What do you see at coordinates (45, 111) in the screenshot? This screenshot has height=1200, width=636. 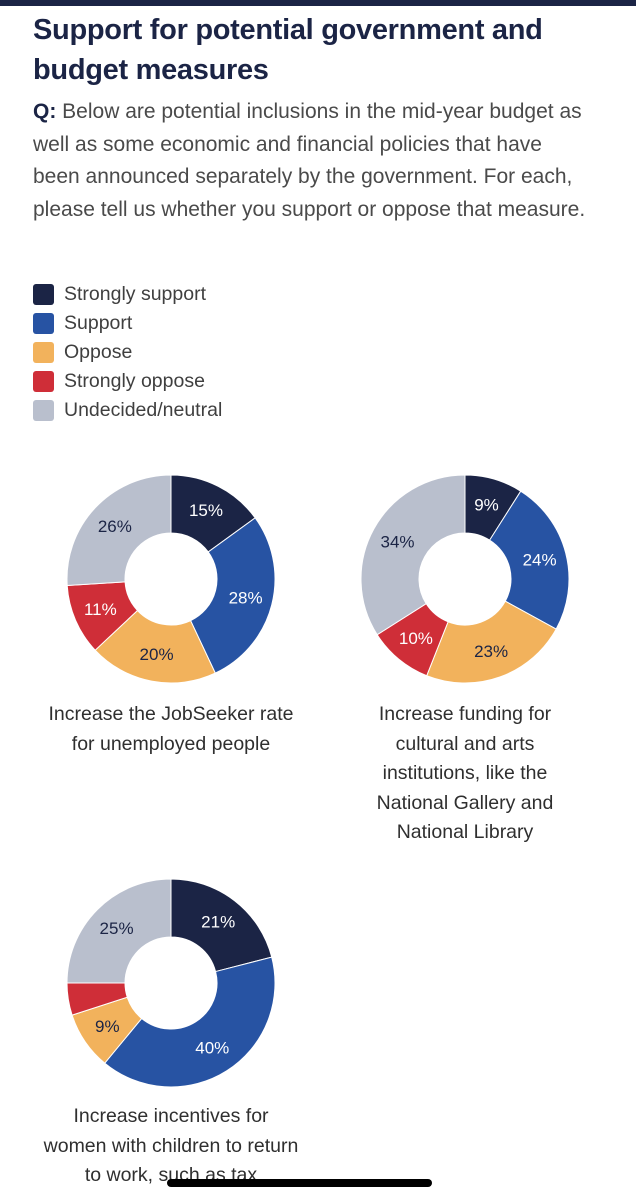 I see `question-prefix: Q:` at bounding box center [45, 111].